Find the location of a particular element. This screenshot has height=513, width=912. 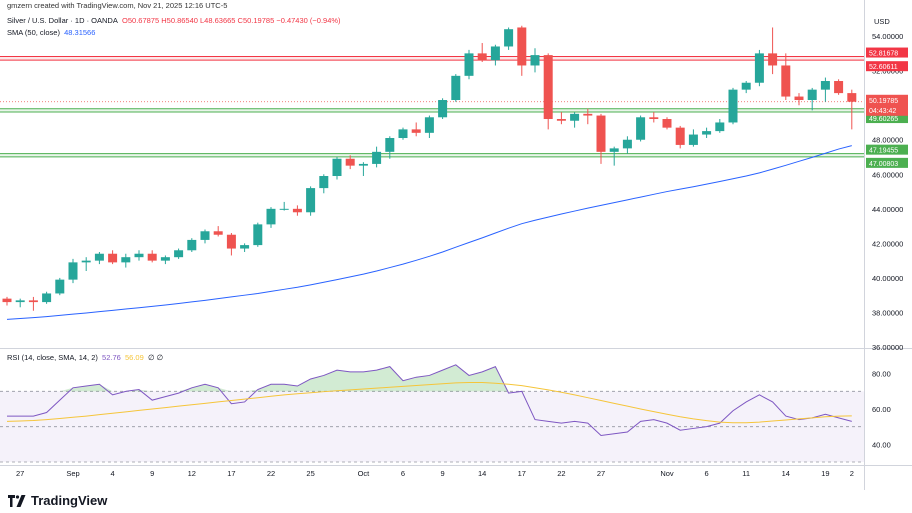

tradingview-logo: TradingView is located at coordinates (57, 500).